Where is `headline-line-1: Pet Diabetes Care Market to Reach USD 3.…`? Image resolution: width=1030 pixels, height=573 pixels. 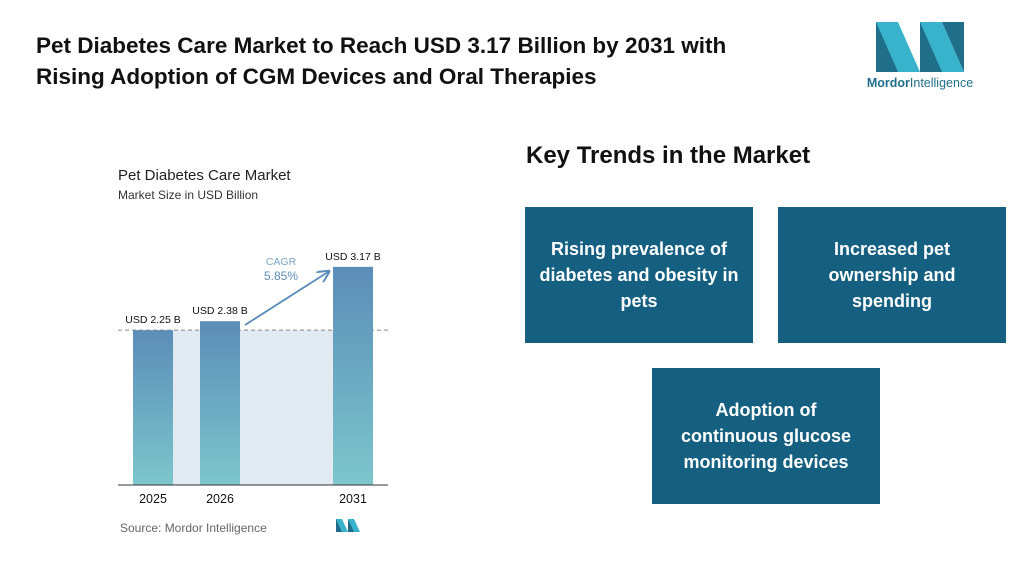 headline-line-1: Pet Diabetes Care Market to Reach USD 3.… is located at coordinates (381, 45).